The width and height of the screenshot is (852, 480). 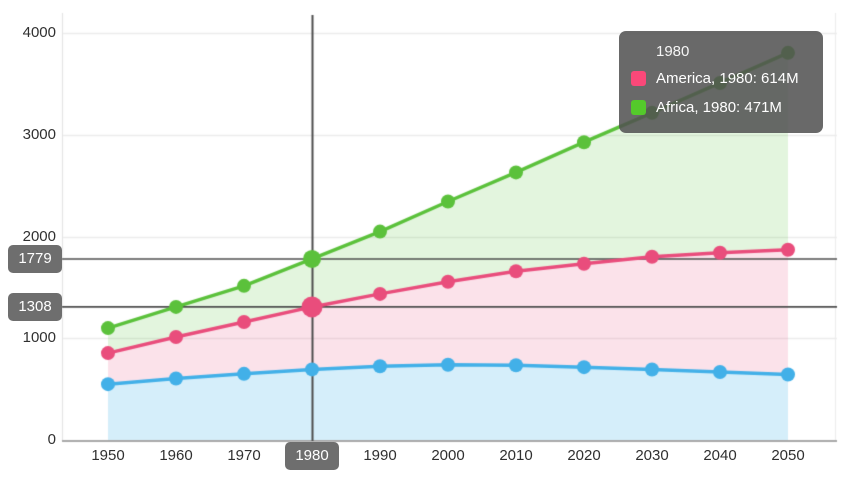 What do you see at coordinates (39, 32) in the screenshot?
I see `y-axis-tick-label: 4000` at bounding box center [39, 32].